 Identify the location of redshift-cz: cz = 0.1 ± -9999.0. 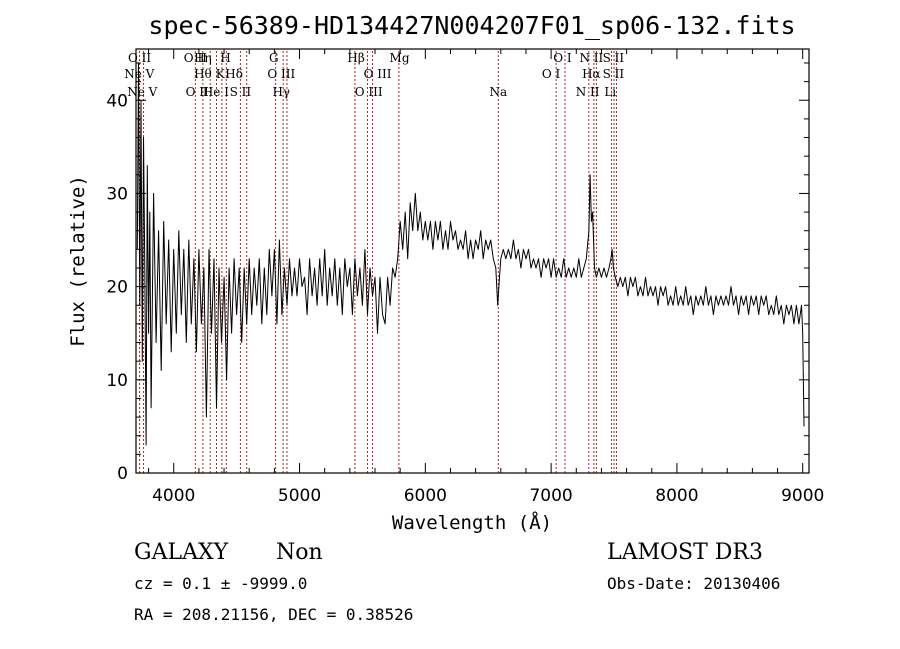
(220, 583).